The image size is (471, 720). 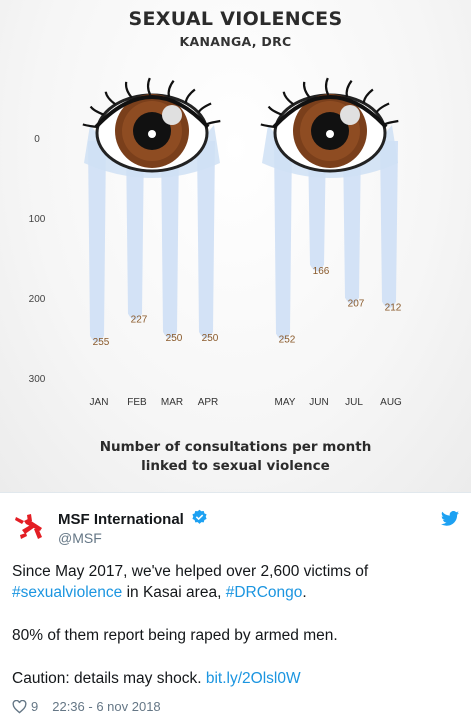 What do you see at coordinates (318, 402) in the screenshot?
I see `x-tick-jun: JUN` at bounding box center [318, 402].